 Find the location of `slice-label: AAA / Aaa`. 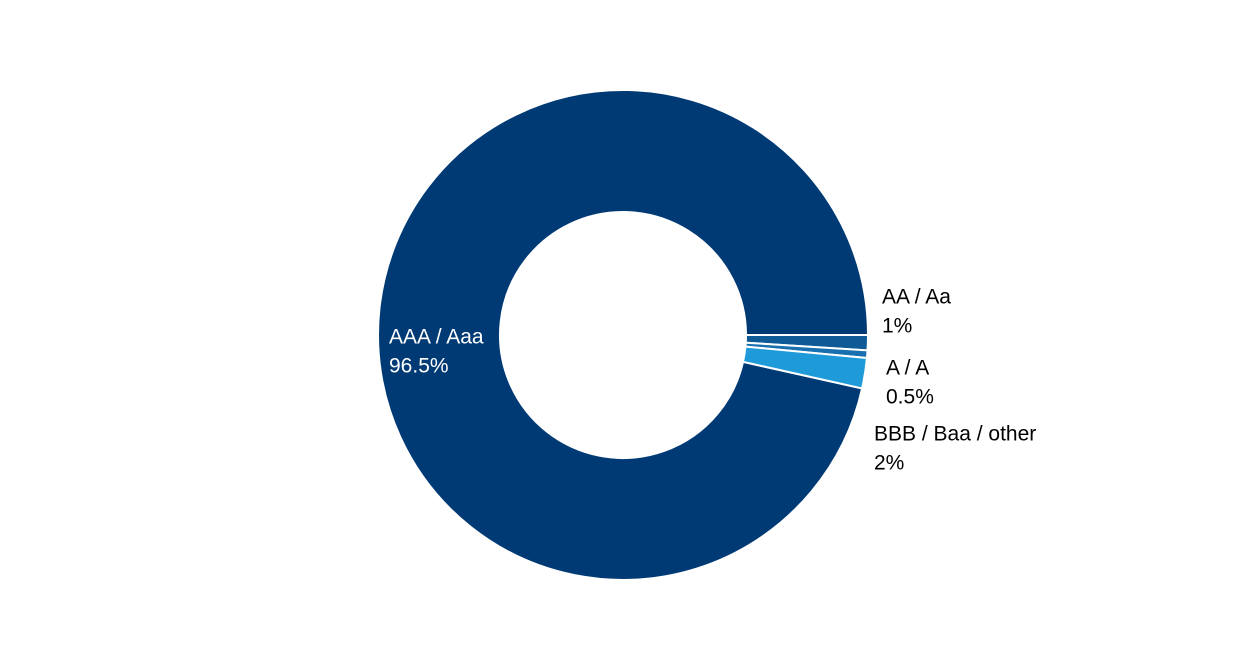

slice-label: AAA / Aaa is located at coordinates (436, 337).